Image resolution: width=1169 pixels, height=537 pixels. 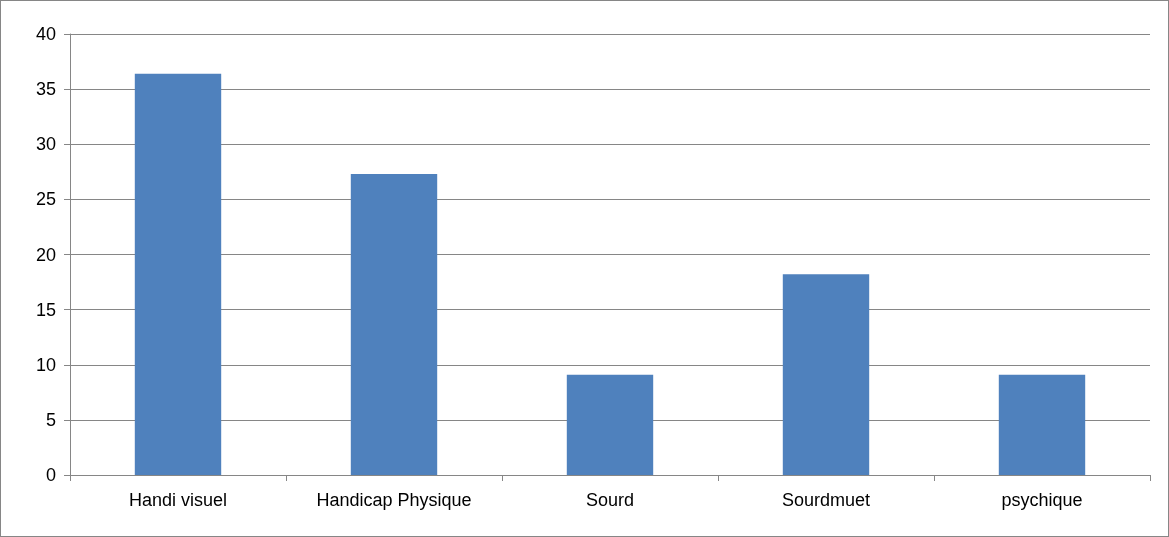 What do you see at coordinates (178, 500) in the screenshot?
I see `x-tick-label: Handi visuel` at bounding box center [178, 500].